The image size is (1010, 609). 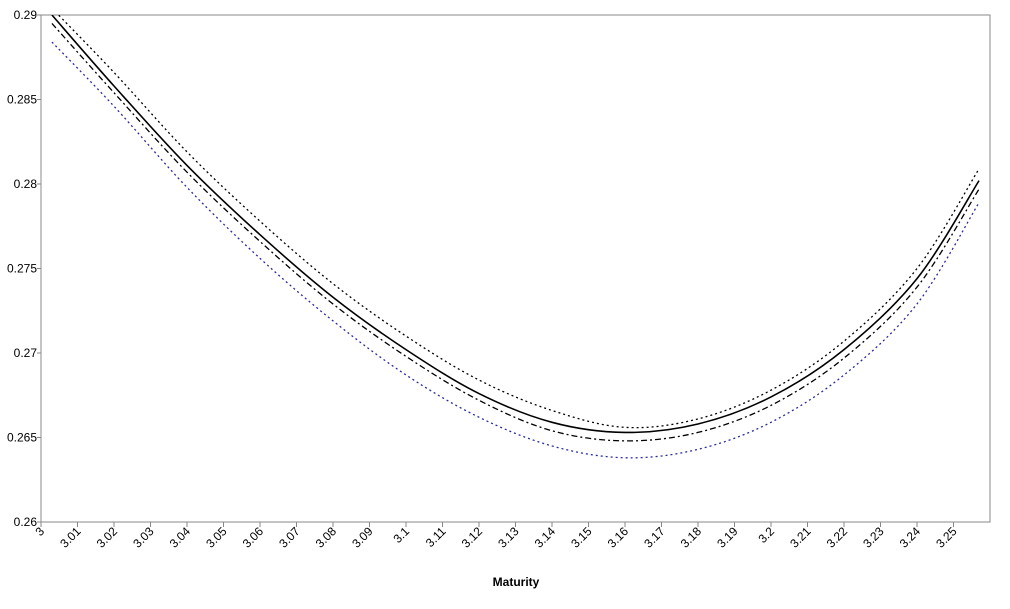 I want to click on x-tick-label: 3.21, so click(x=800, y=537).